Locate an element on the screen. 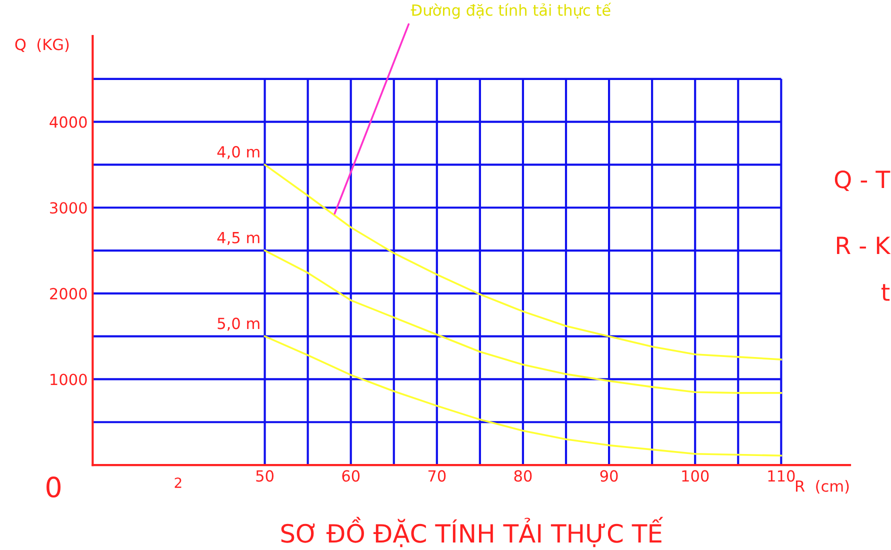 This screenshot has width=891, height=550. series-label: 5,0 m is located at coordinates (239, 324).